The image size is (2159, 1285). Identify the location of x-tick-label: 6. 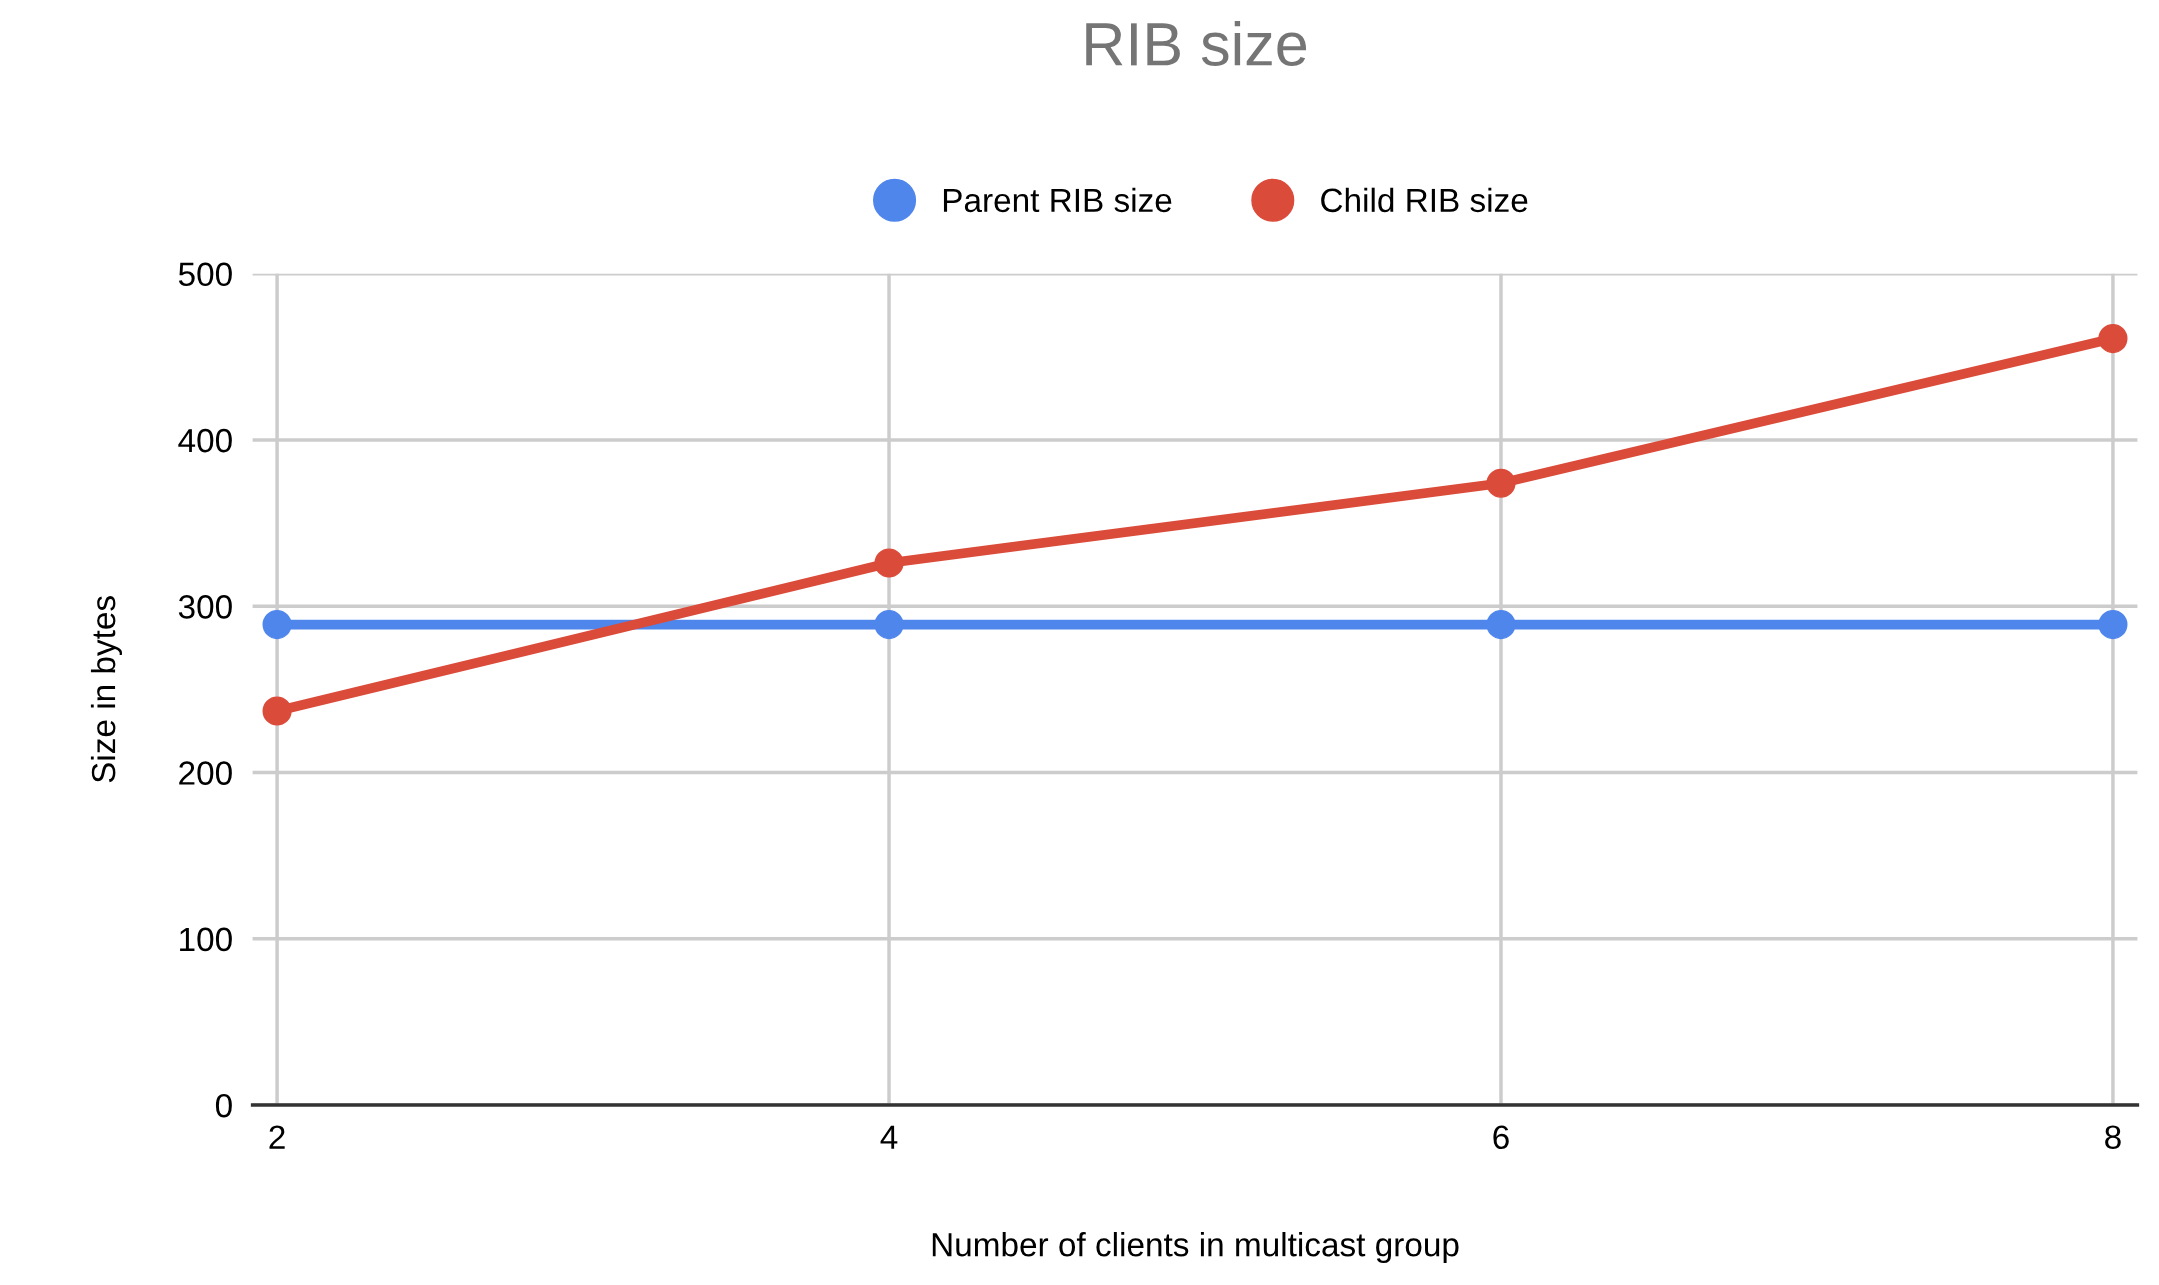
(1501, 1137).